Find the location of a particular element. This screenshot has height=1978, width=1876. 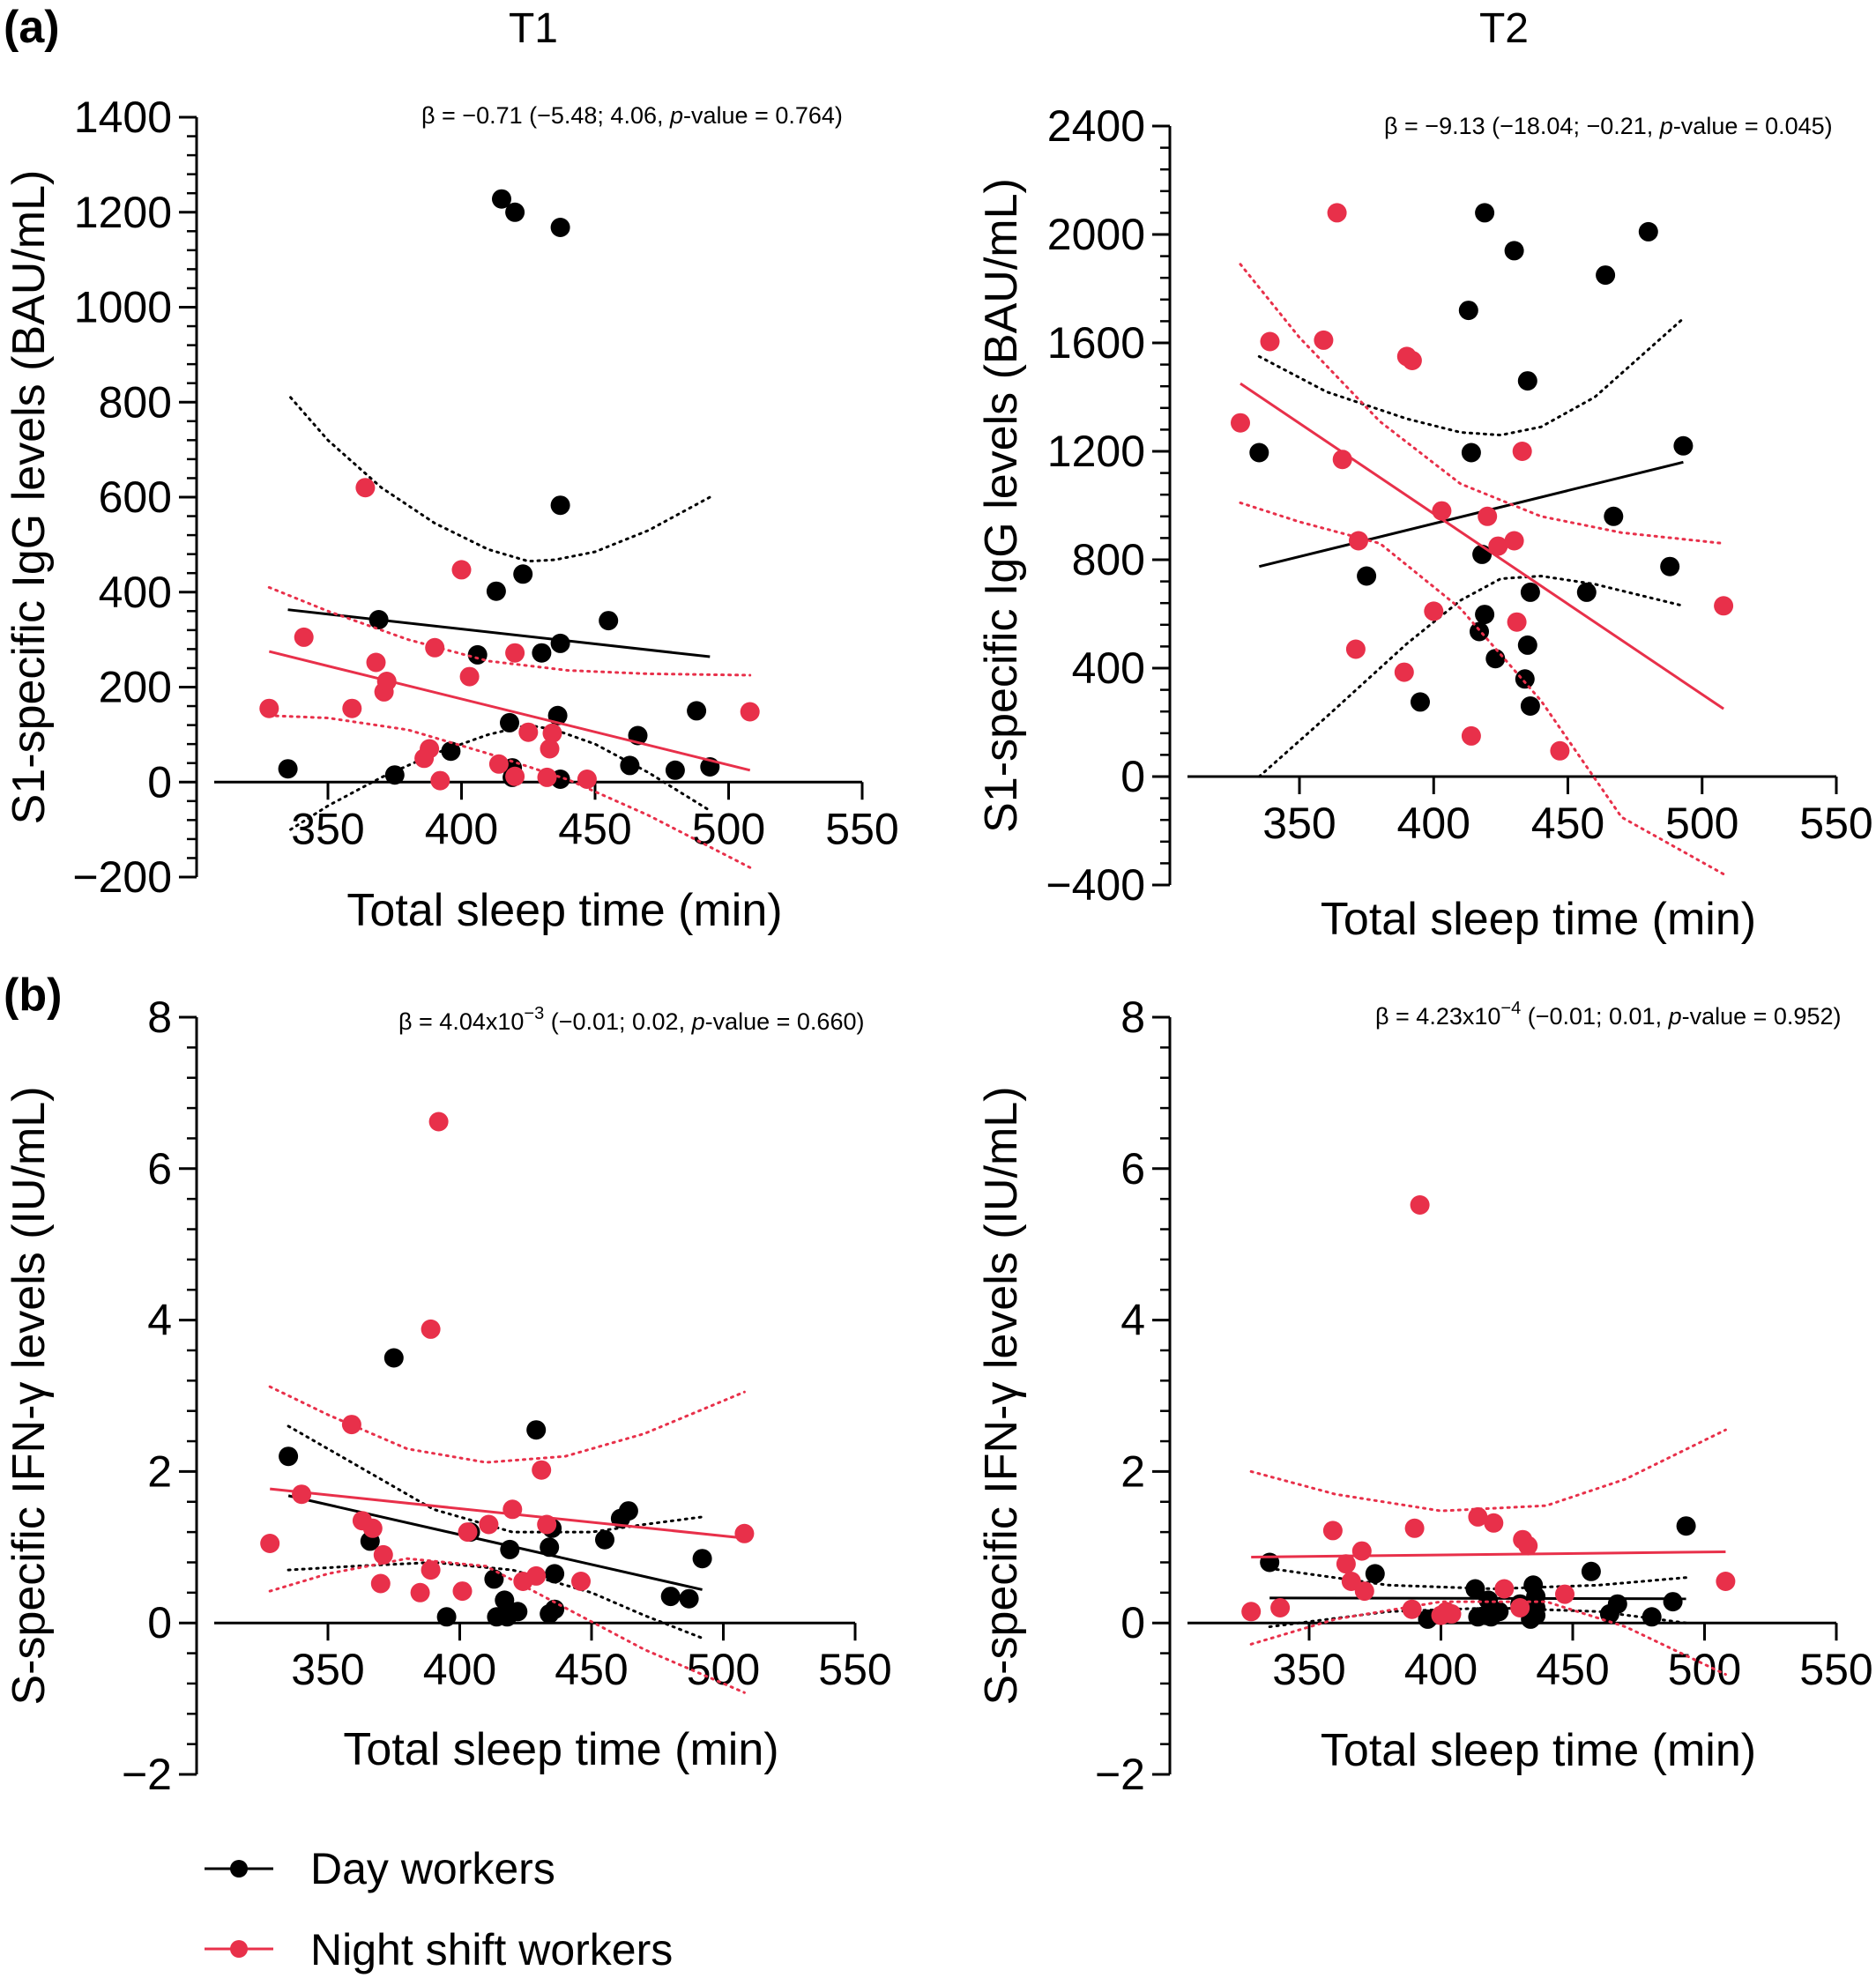

column-title-t2: T2 is located at coordinates (1504, 28).